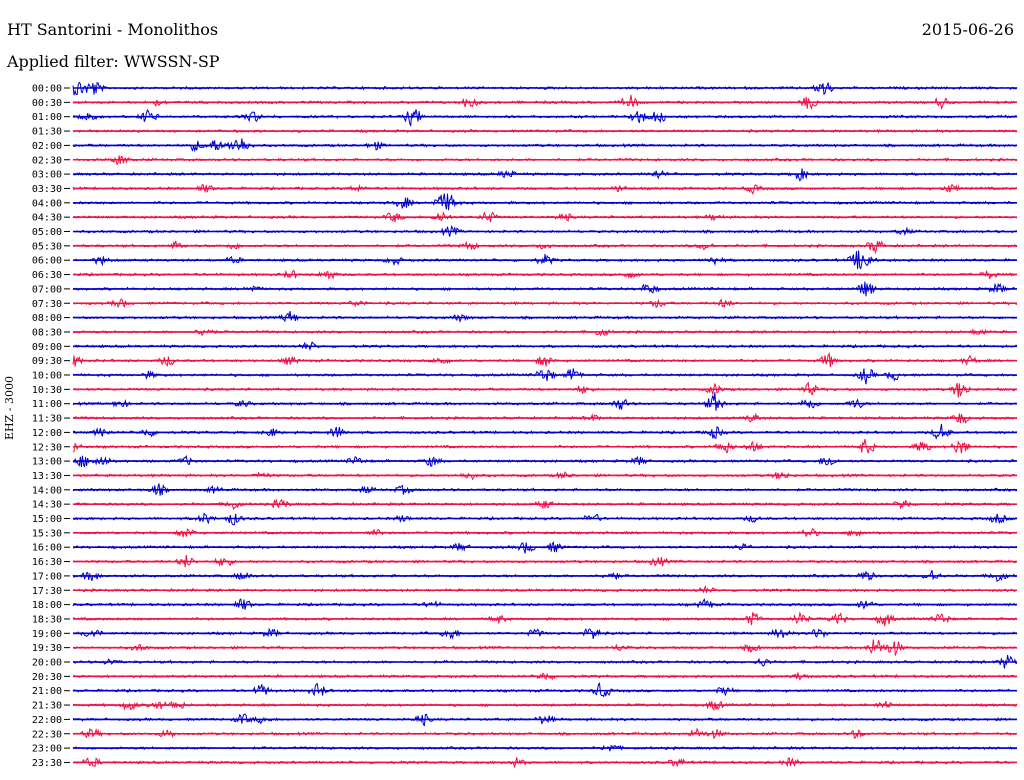 Image resolution: width=1024 pixels, height=780 pixels. Describe the element at coordinates (967, 29) in the screenshot. I see `date-label: 2015-06-26` at that location.